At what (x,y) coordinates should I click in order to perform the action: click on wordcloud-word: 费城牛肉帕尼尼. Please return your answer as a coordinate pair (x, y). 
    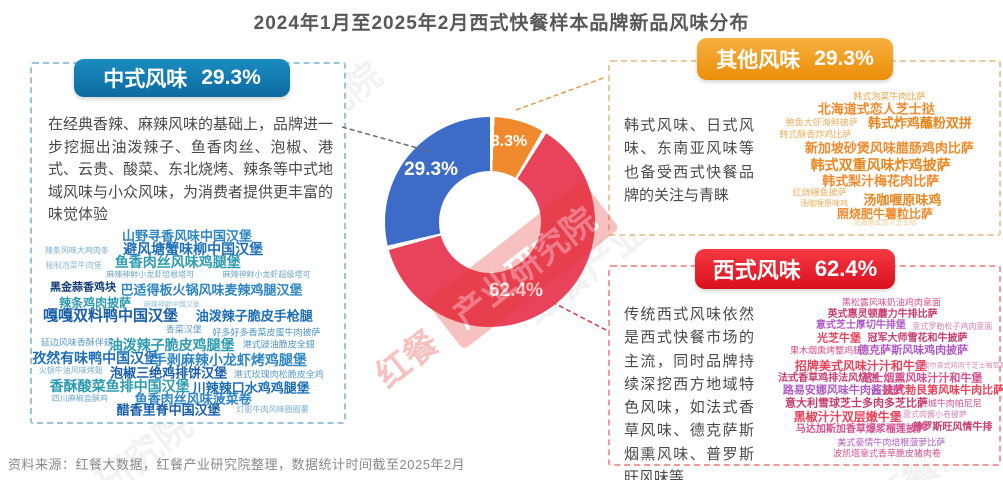
    Looking at the image, I should click on (950, 403).